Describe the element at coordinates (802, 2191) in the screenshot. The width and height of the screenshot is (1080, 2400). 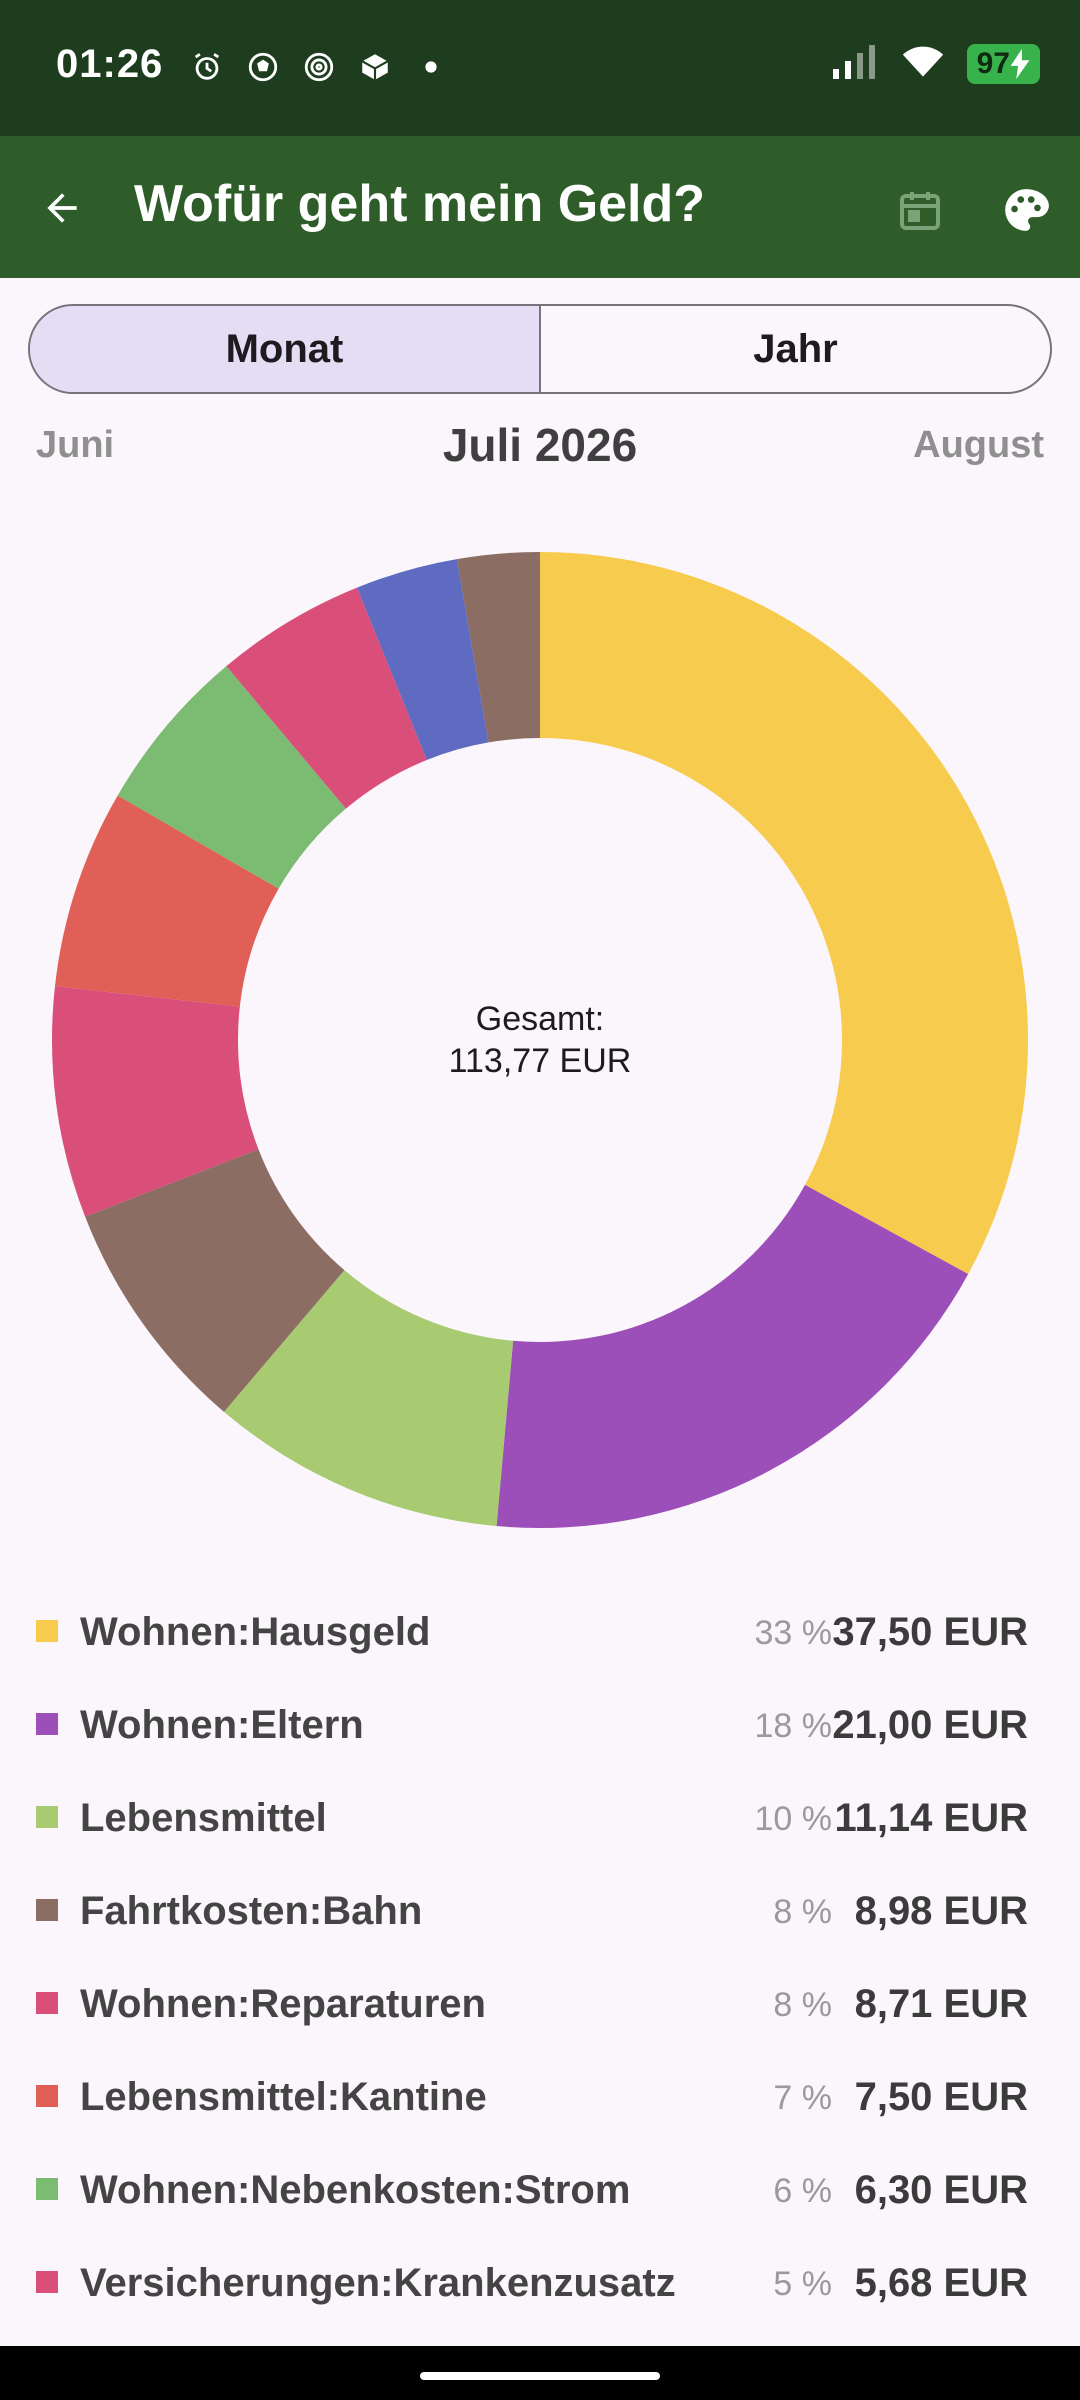
I see `legend-percentage: 6 %` at that location.